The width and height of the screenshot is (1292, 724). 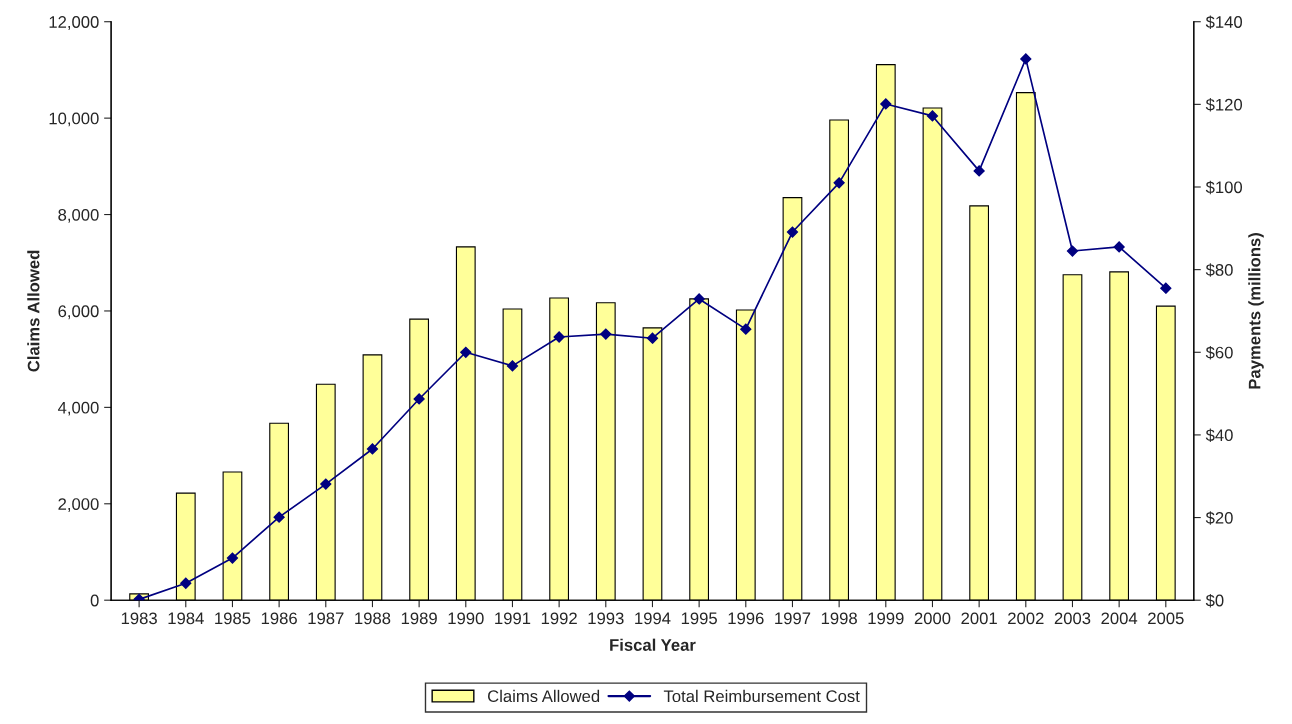 What do you see at coordinates (33, 311) in the screenshot?
I see `y-axis-title: Claims Allowed` at bounding box center [33, 311].